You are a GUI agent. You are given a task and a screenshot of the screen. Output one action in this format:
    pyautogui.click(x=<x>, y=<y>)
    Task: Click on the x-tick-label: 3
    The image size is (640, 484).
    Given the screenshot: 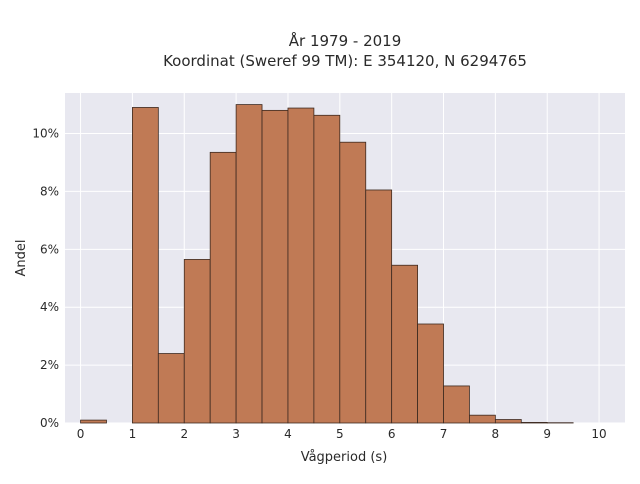 What is the action you would take?
    pyautogui.click(x=236, y=434)
    